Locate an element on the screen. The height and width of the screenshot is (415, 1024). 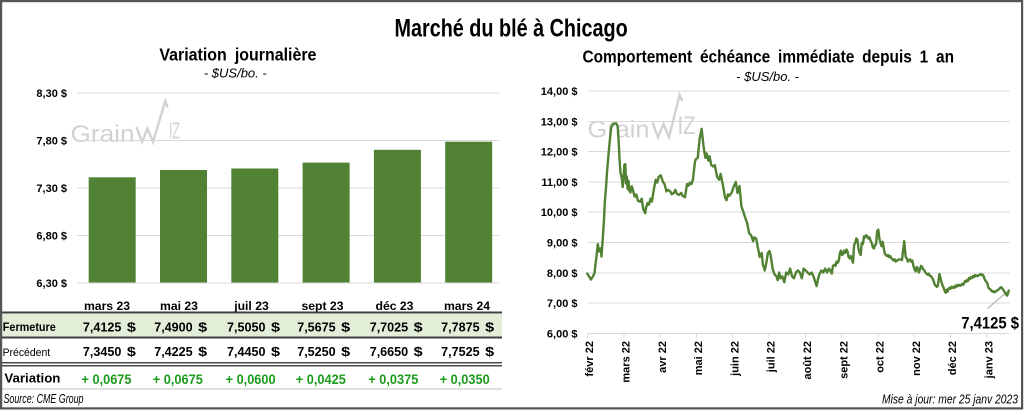
svg-text: 6,30 $ is located at coordinates (51, 284).